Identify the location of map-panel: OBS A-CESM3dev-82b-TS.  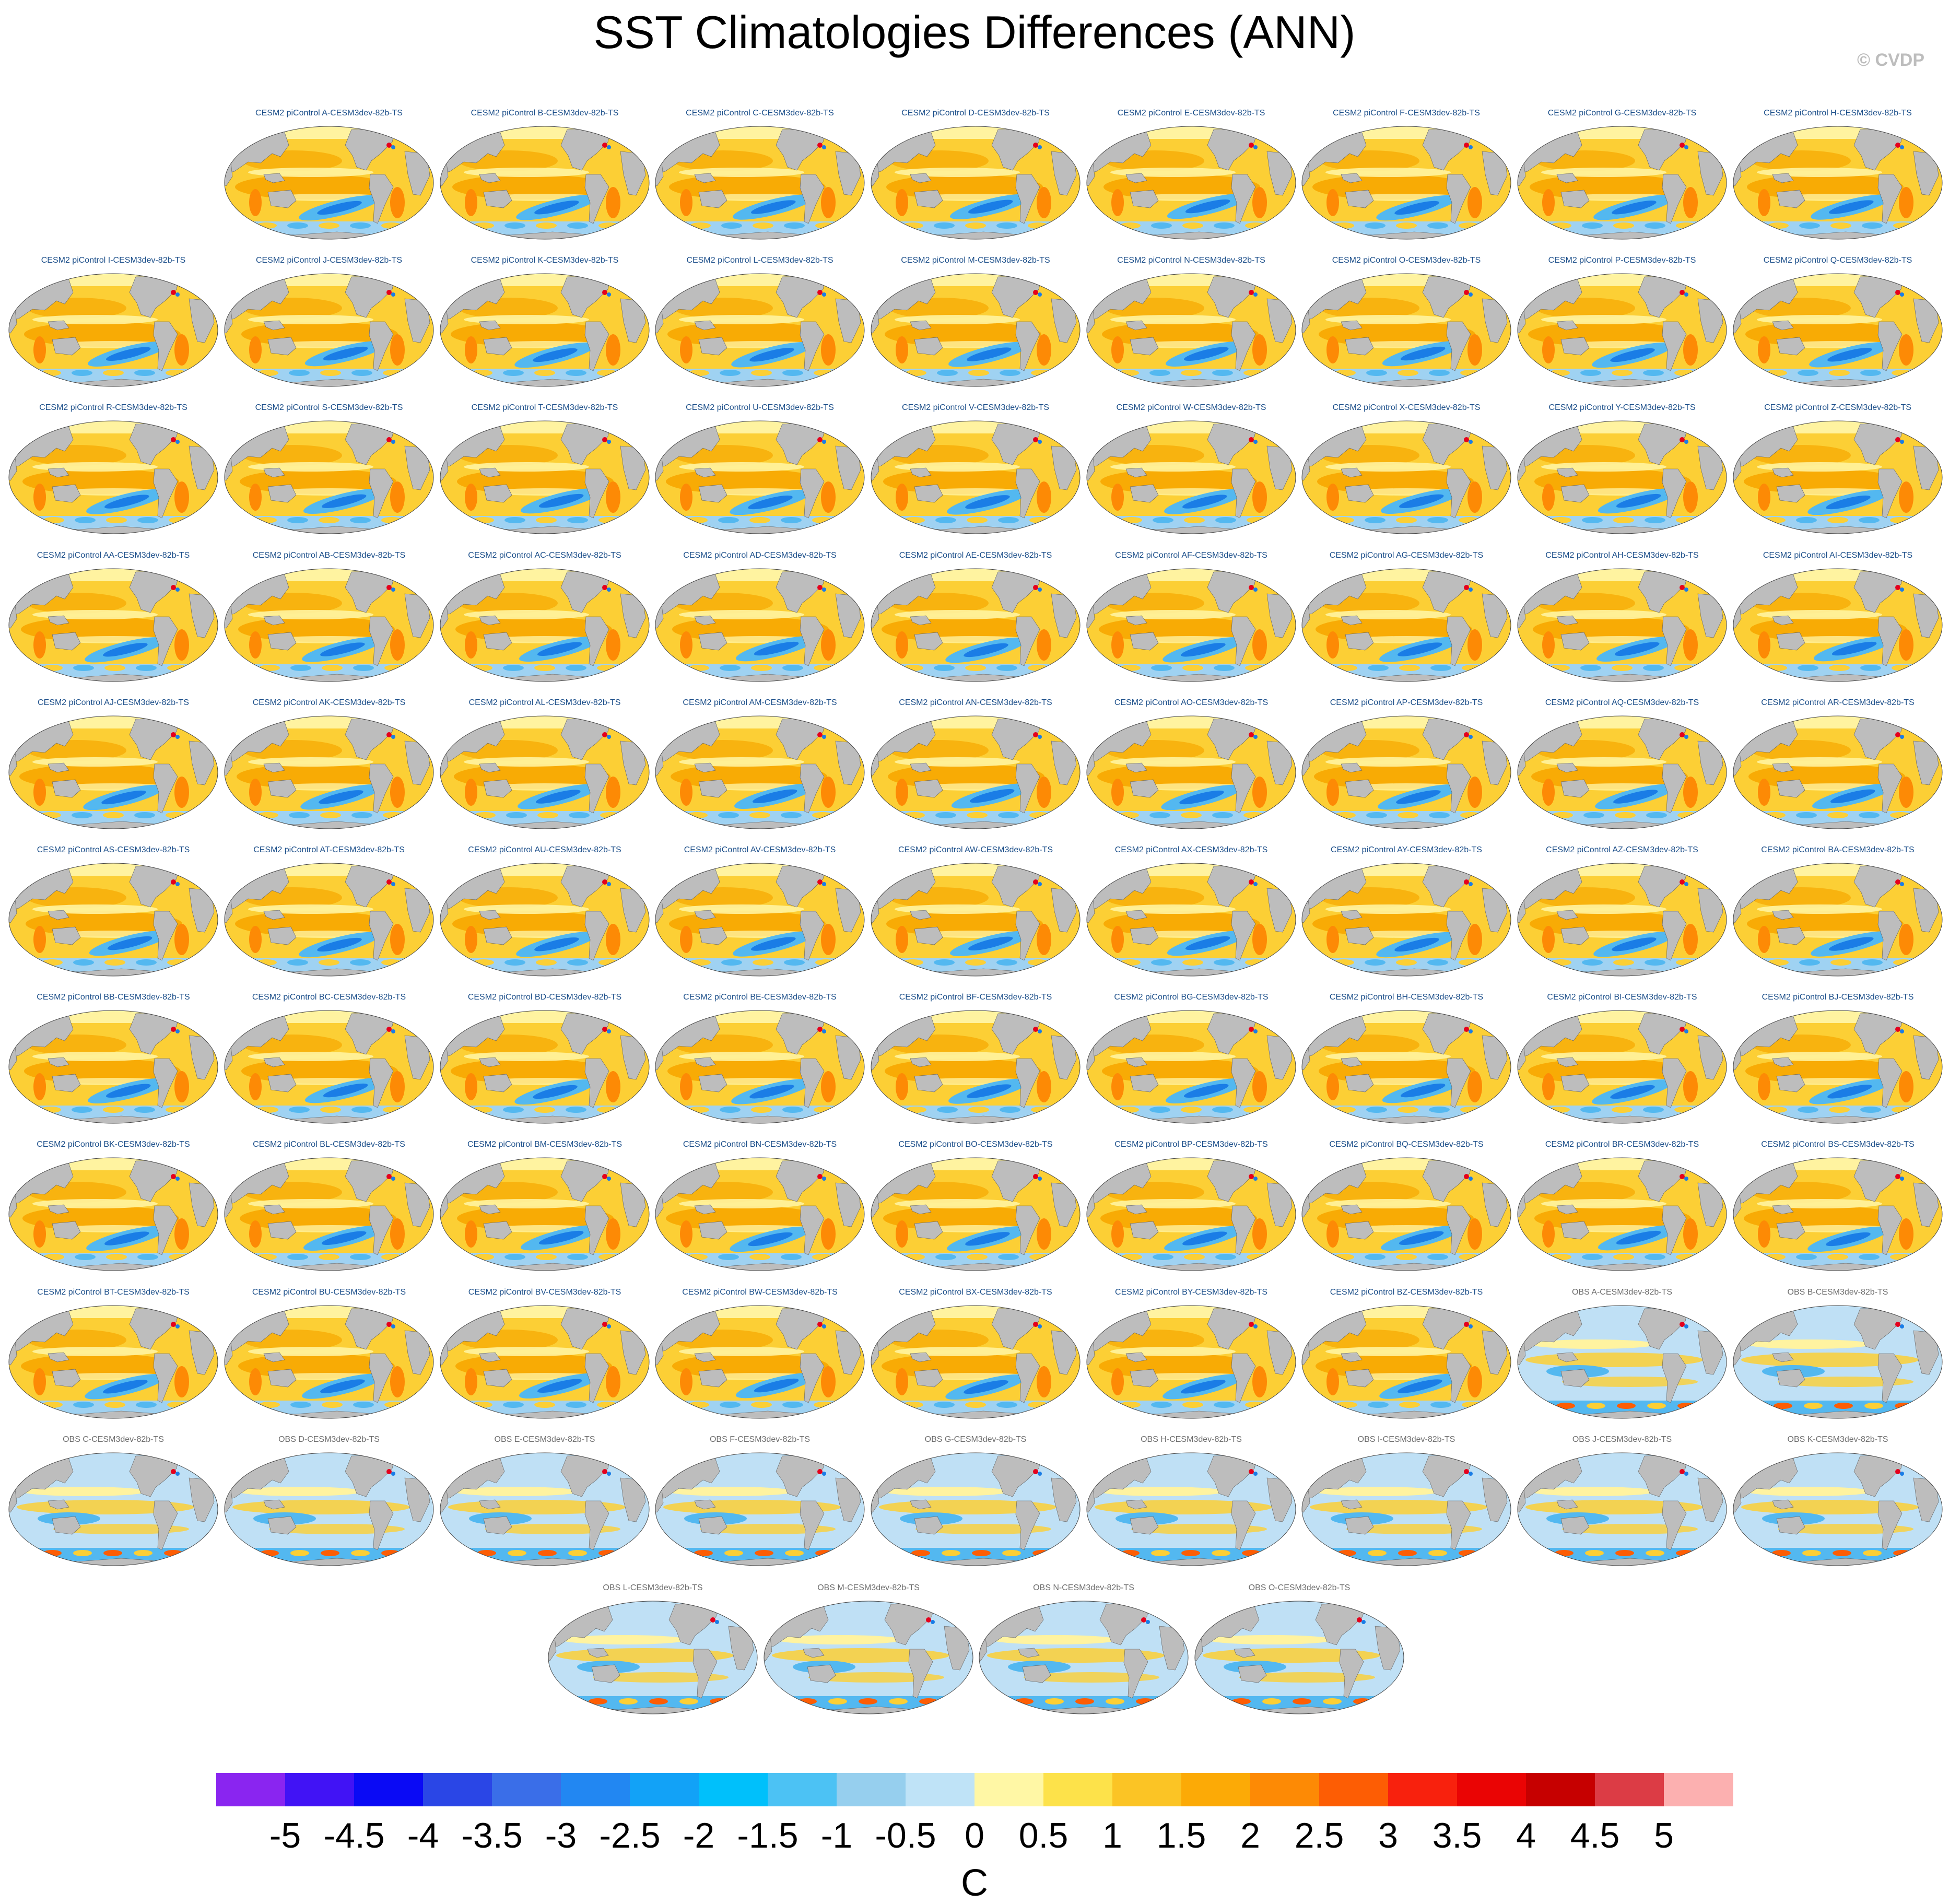
(1622, 1356).